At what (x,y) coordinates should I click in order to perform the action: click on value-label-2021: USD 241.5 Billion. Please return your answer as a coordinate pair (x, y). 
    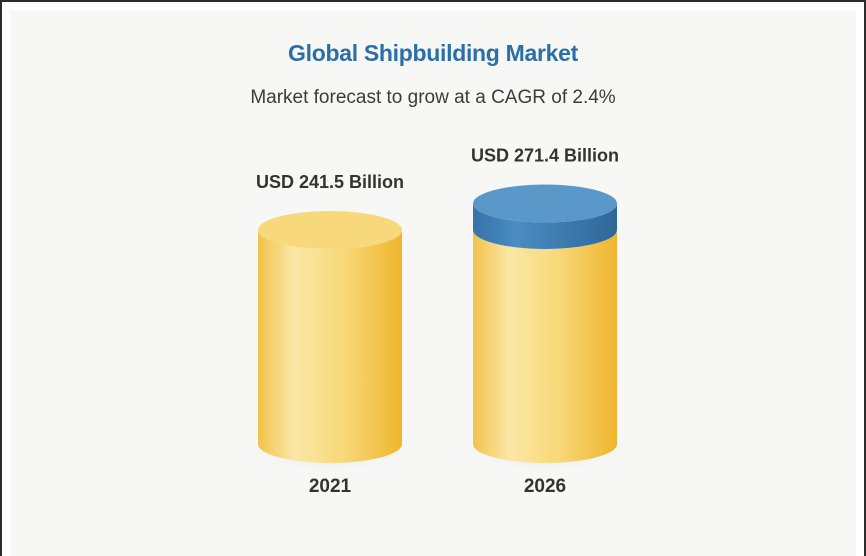
    Looking at the image, I should click on (330, 182).